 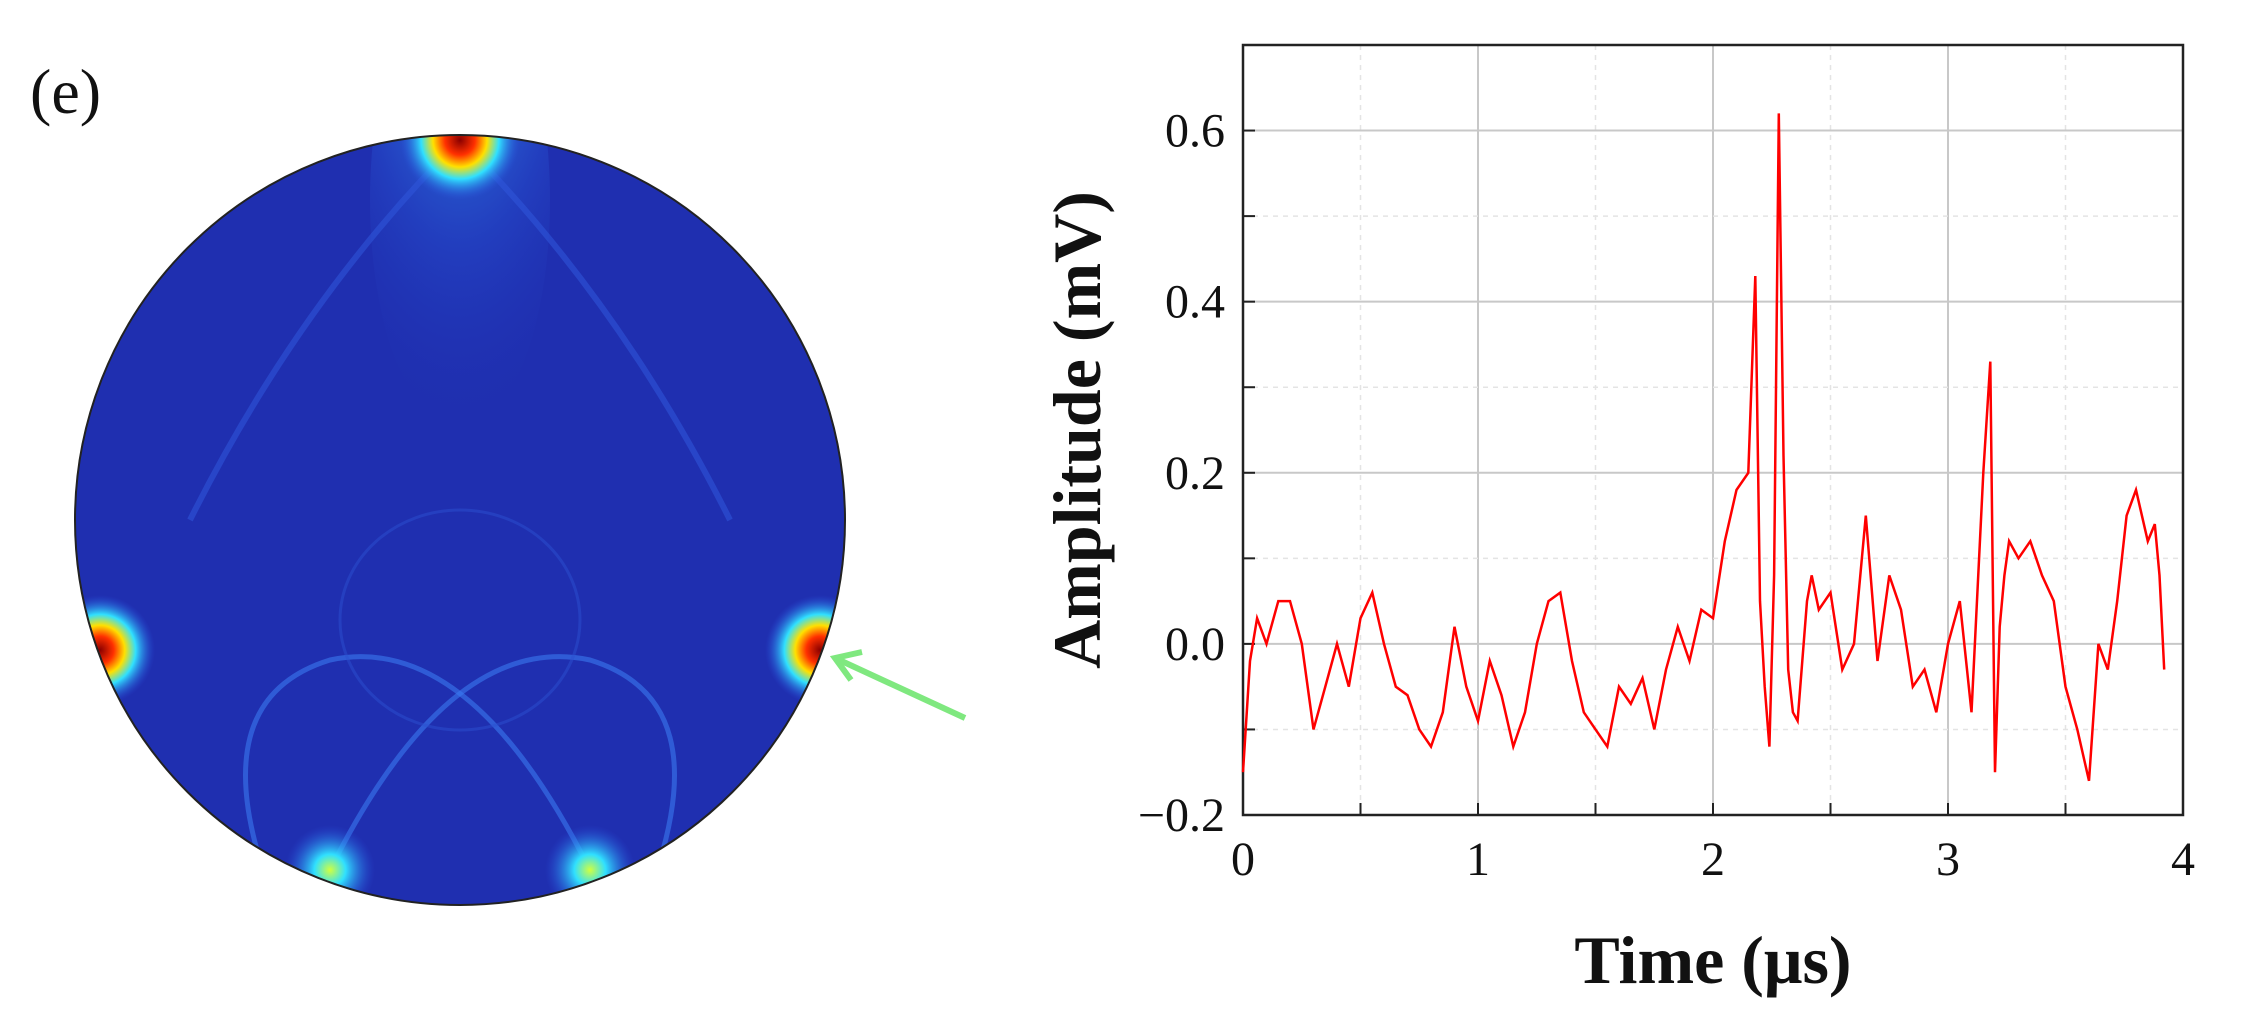 I want to click on y-tick-label: 0.2, so click(x=1195, y=473).